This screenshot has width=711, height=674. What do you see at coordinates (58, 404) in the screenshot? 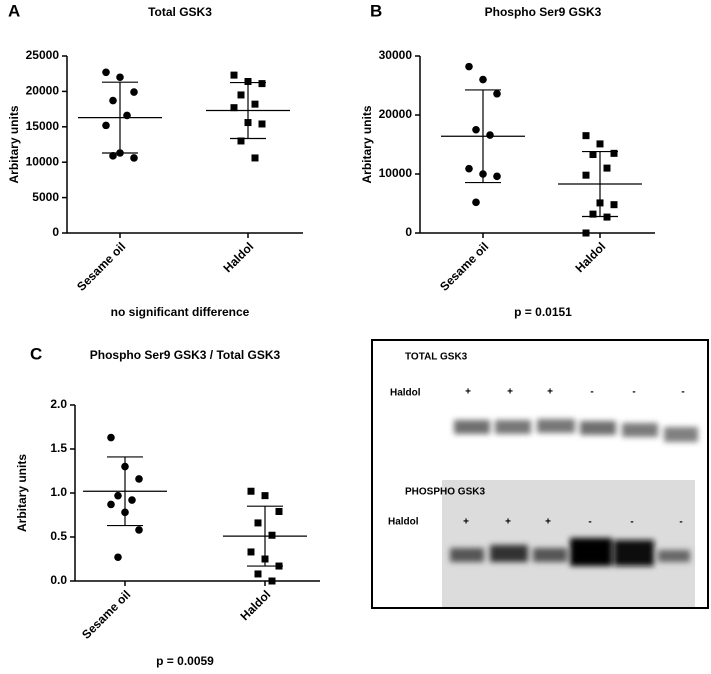
I see `y-tick-label: 2.0` at bounding box center [58, 404].